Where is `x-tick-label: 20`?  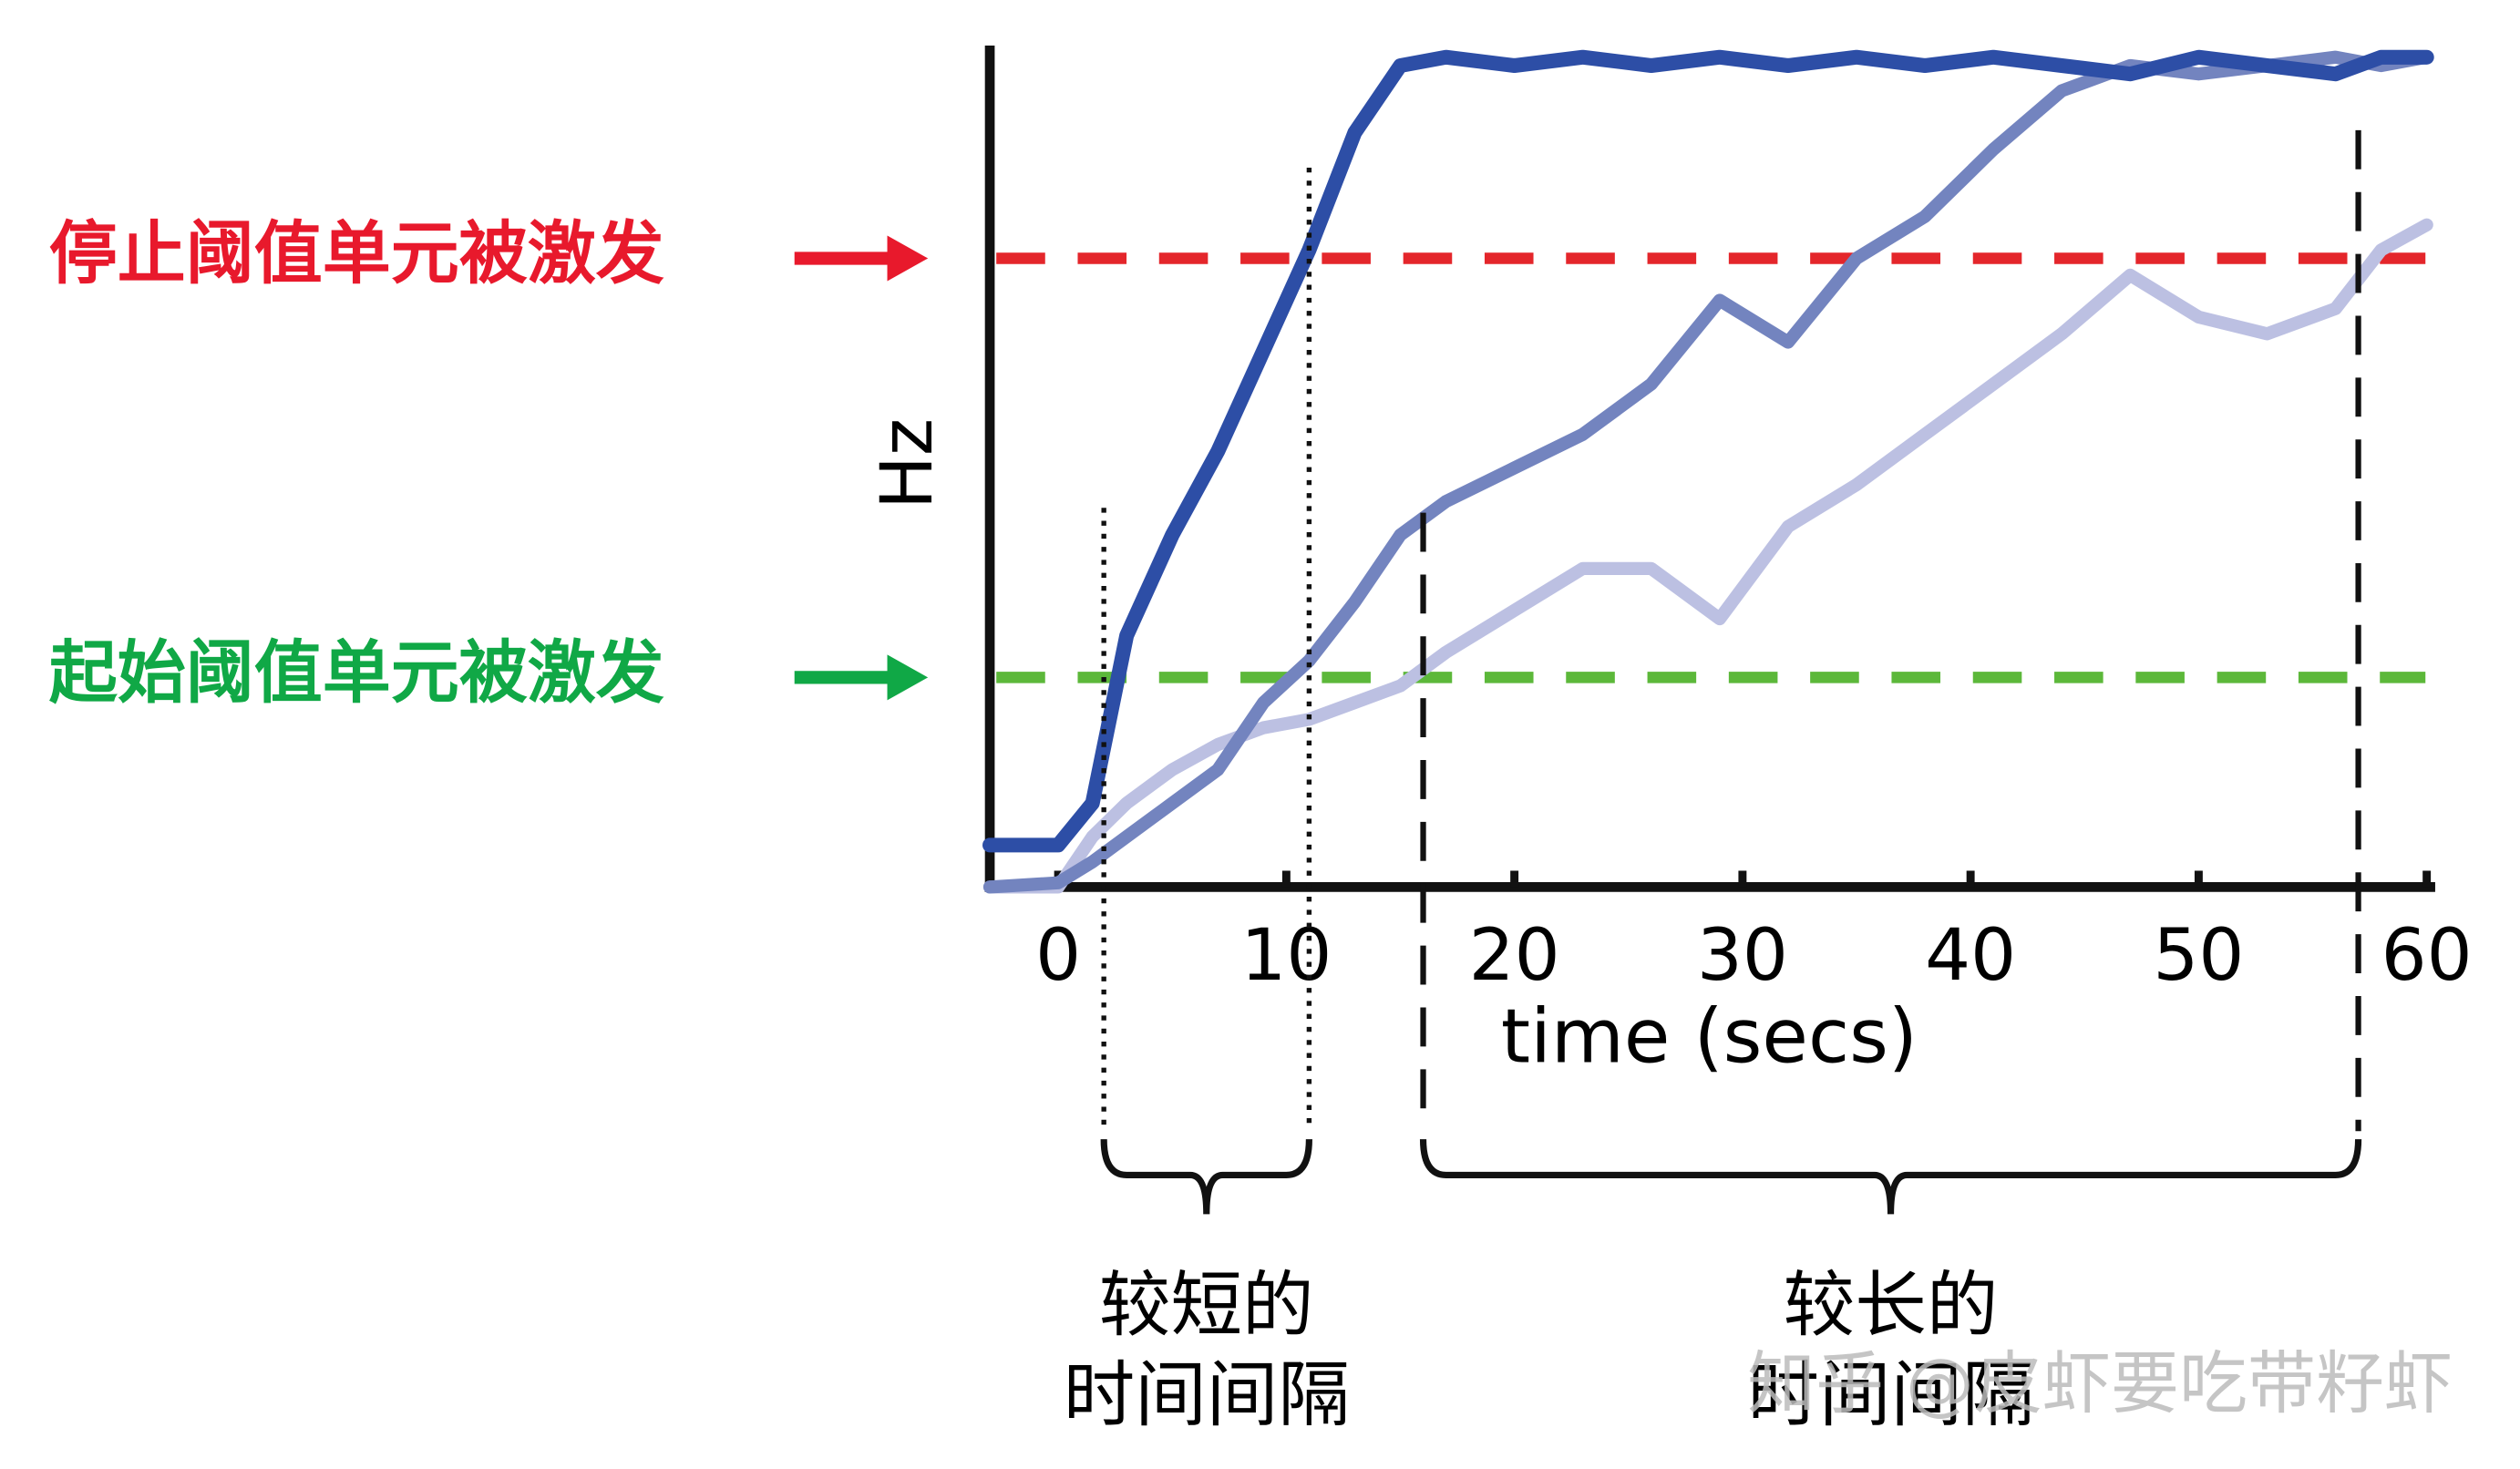 x-tick-label: 20 is located at coordinates (1514, 955).